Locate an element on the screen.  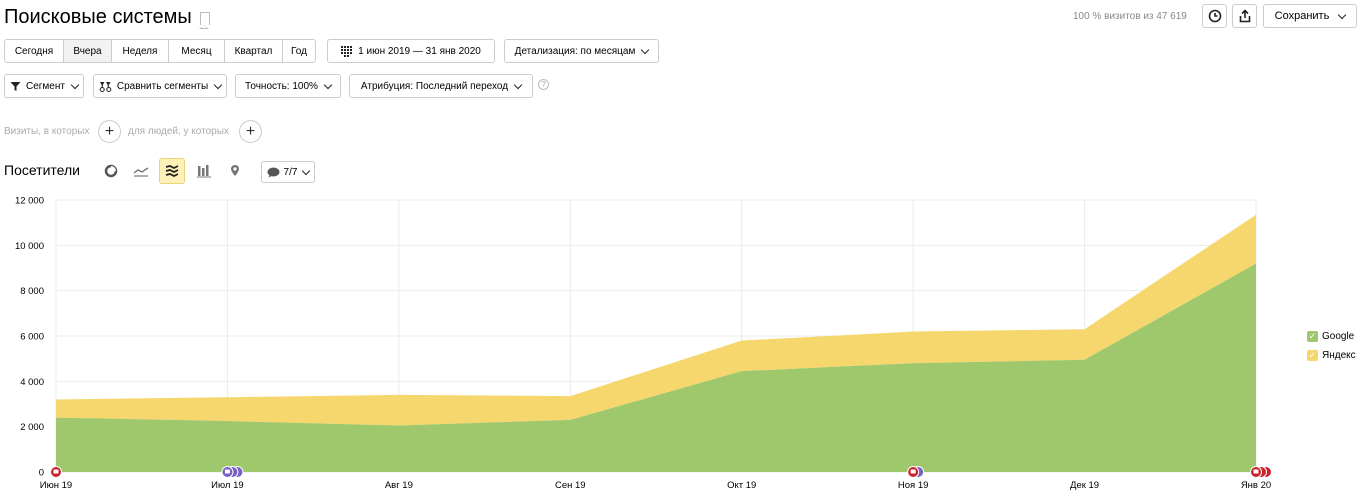
x-tick-label: Ноя 19 is located at coordinates (913, 485).